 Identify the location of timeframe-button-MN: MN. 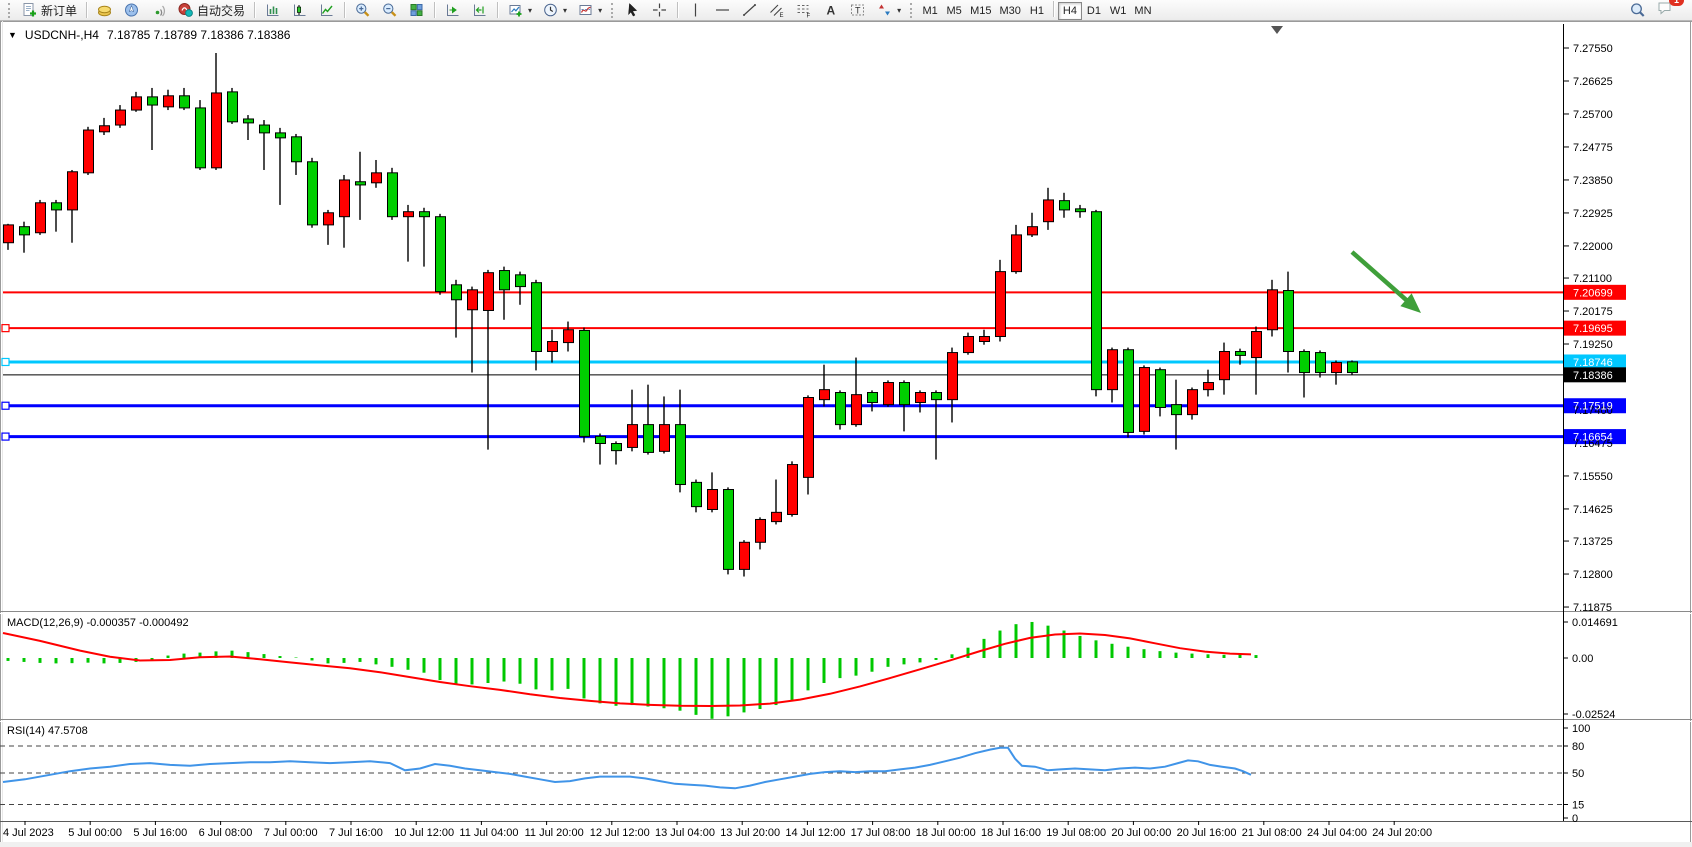
(1142, 11).